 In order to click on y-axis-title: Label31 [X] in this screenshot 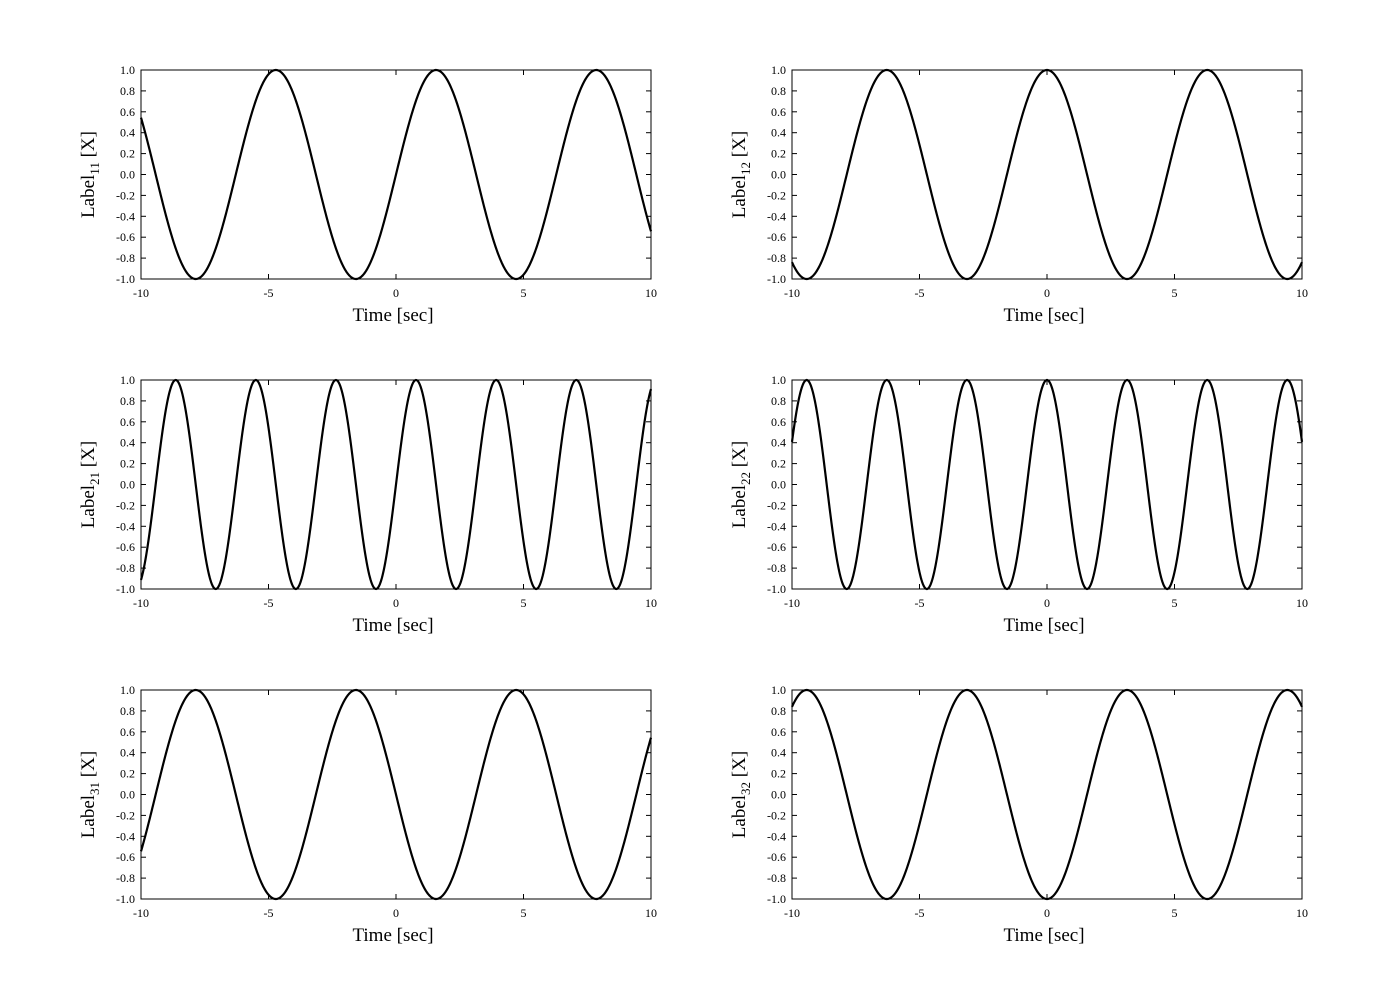, I will do `click(90, 794)`.